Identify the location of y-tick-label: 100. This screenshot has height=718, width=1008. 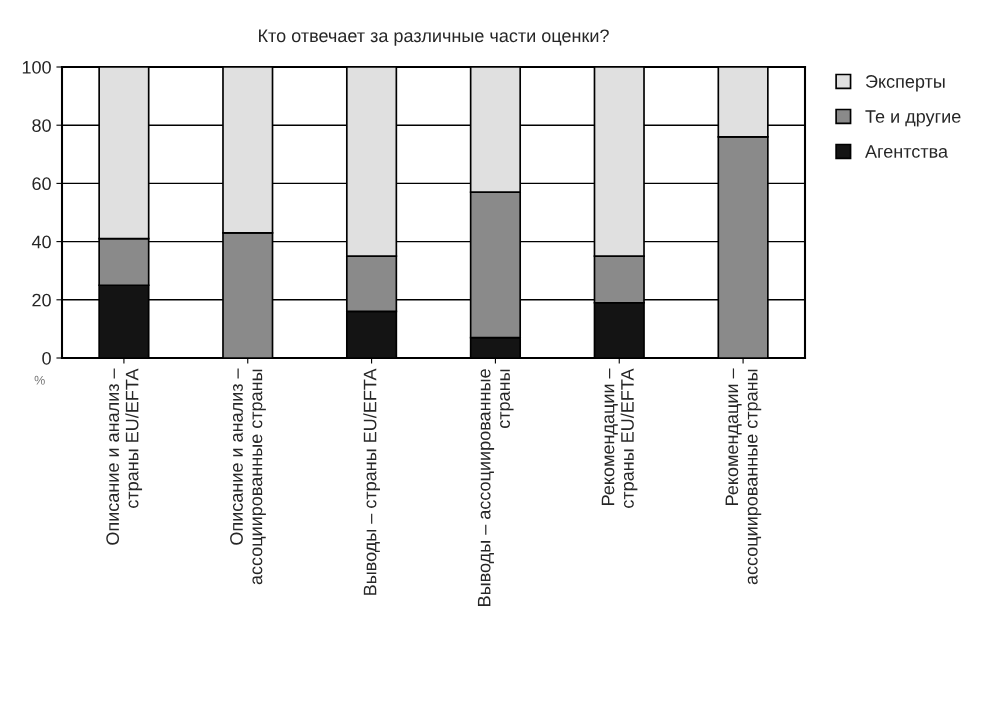
(36, 67).